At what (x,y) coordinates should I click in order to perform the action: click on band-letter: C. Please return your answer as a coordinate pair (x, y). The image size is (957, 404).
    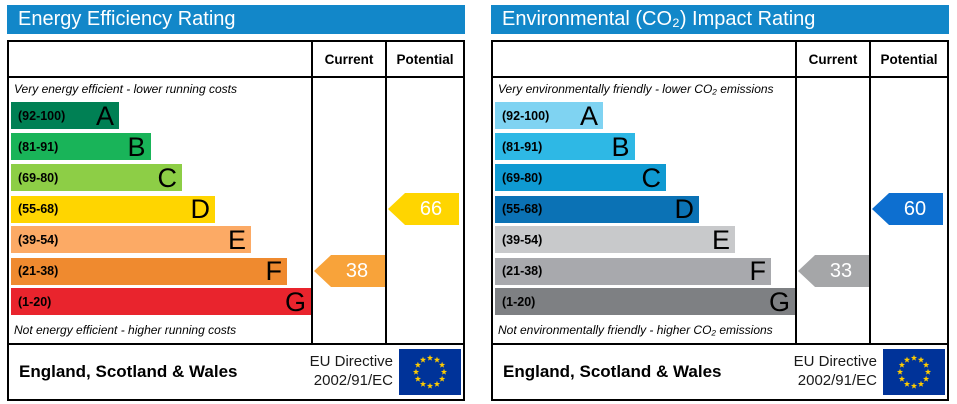
    Looking at the image, I should click on (651, 177).